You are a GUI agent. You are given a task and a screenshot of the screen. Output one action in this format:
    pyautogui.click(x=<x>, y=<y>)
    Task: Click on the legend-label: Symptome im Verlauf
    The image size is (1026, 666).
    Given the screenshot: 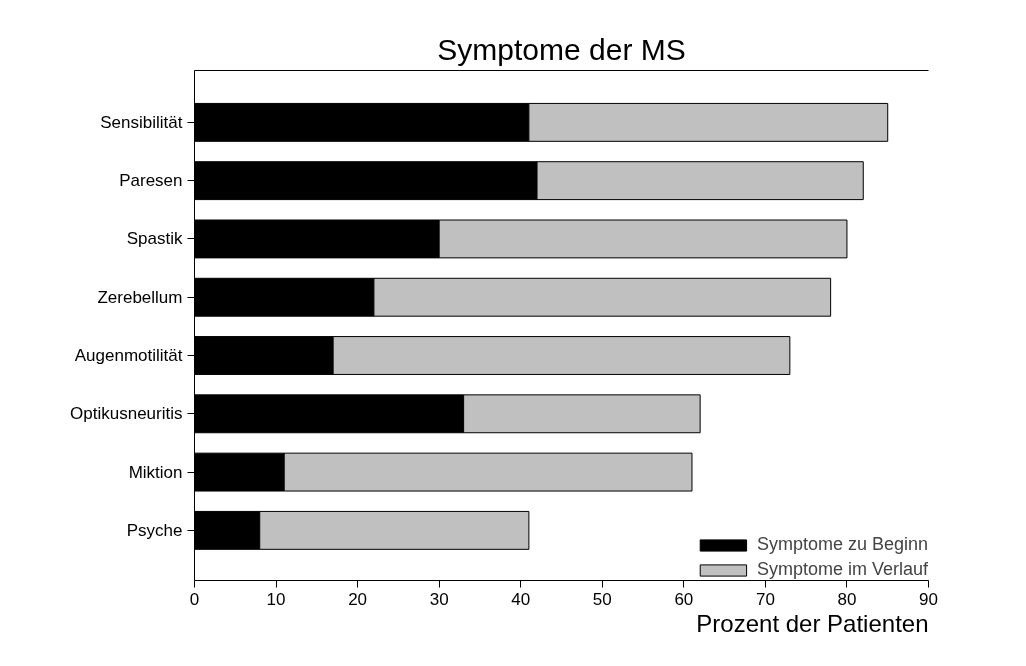 What is the action you would take?
    pyautogui.click(x=842, y=569)
    